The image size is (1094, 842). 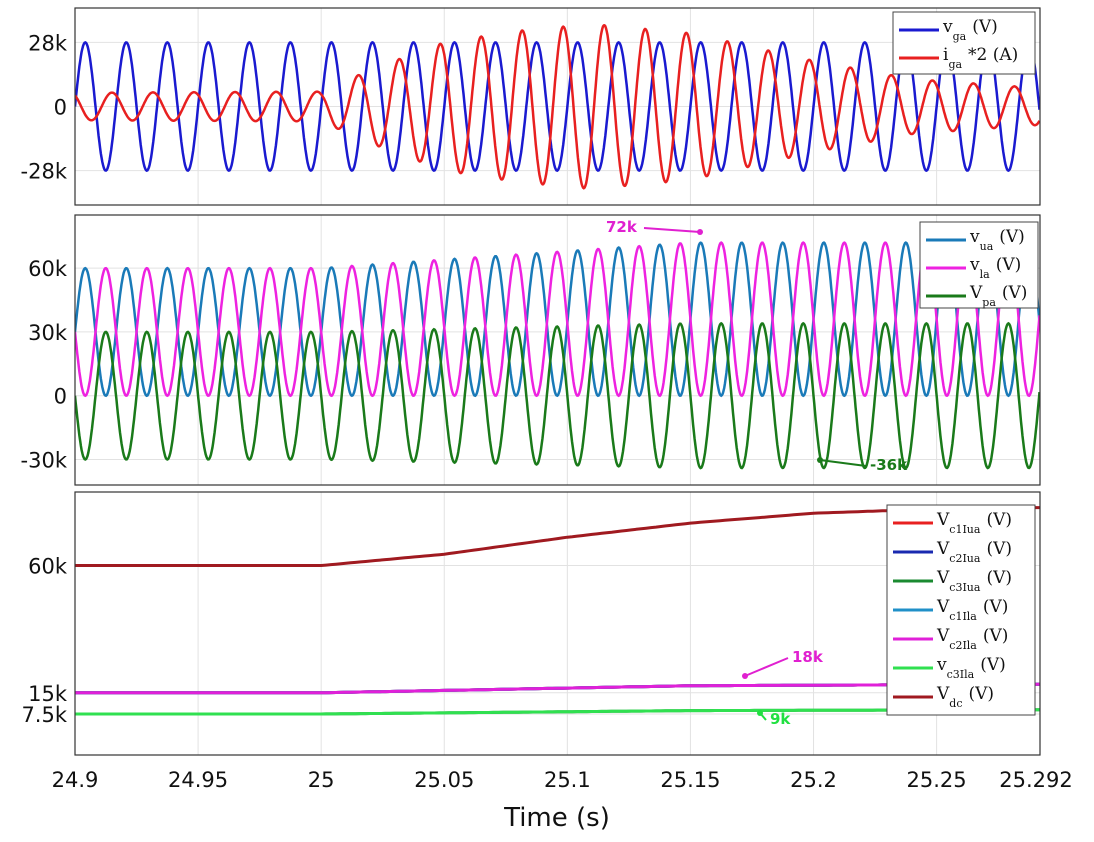 What do you see at coordinates (889, 465) in the screenshot?
I see `annotation-label: -36k` at bounding box center [889, 465].